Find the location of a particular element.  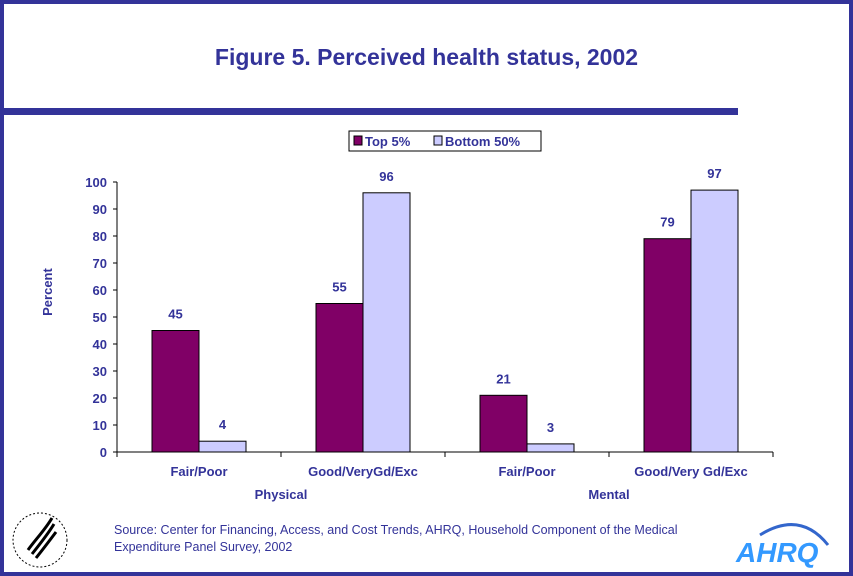

y-tick-label: 80 is located at coordinates (100, 236).